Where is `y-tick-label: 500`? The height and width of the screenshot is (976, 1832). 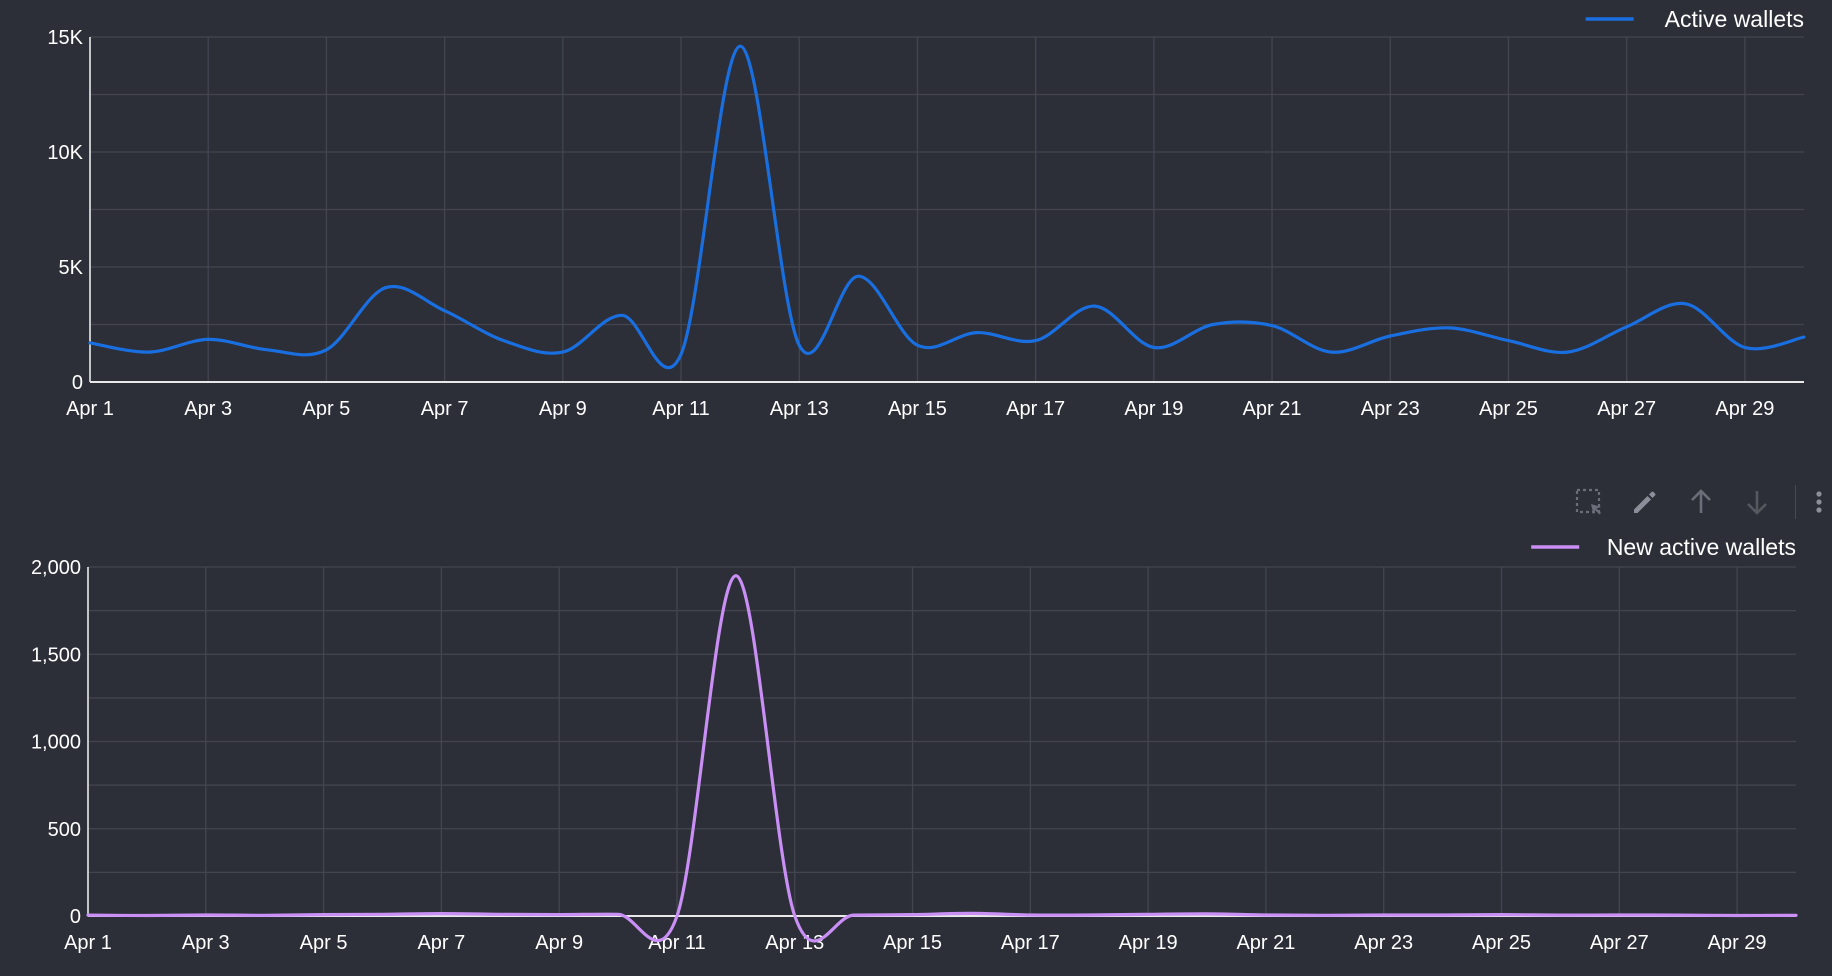
y-tick-label: 500 is located at coordinates (64, 830).